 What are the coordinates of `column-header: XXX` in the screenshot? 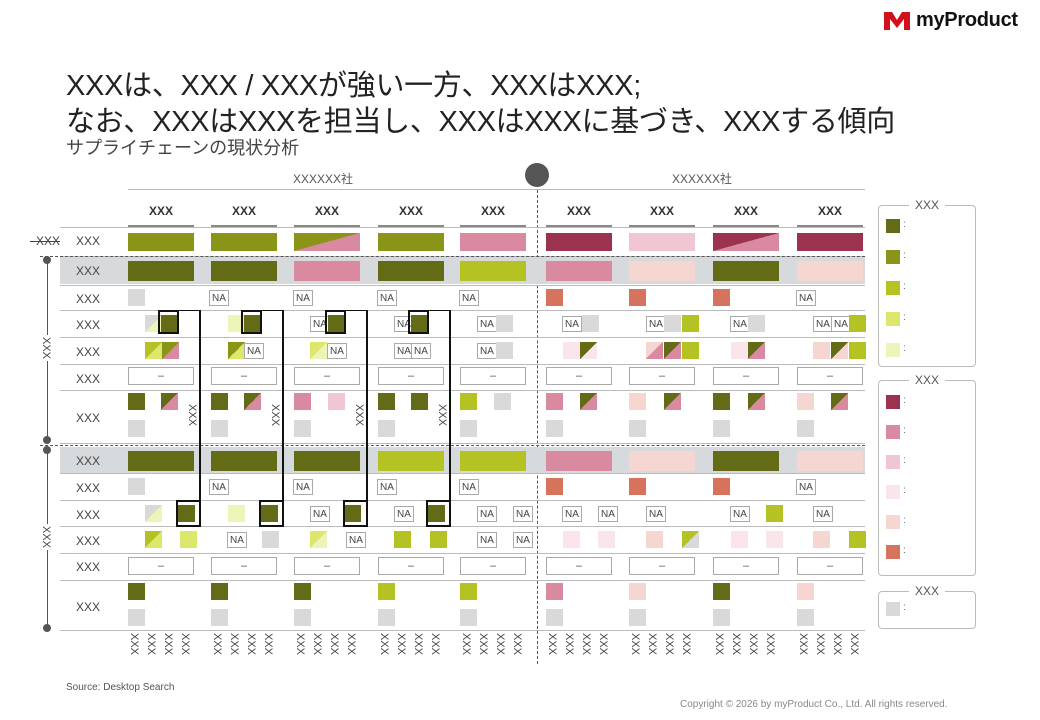 It's located at (745, 211).